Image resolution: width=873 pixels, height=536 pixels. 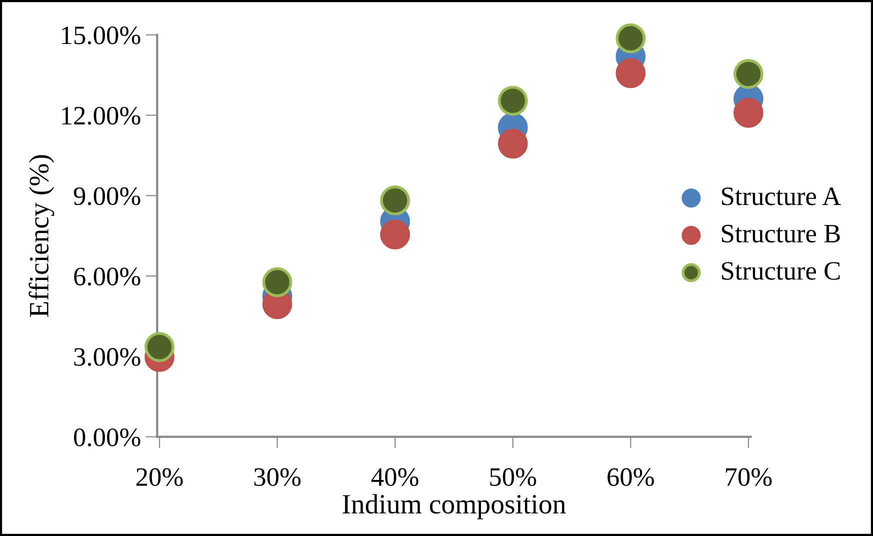 I want to click on y-tick-label: 6.00%, so click(x=107, y=277).